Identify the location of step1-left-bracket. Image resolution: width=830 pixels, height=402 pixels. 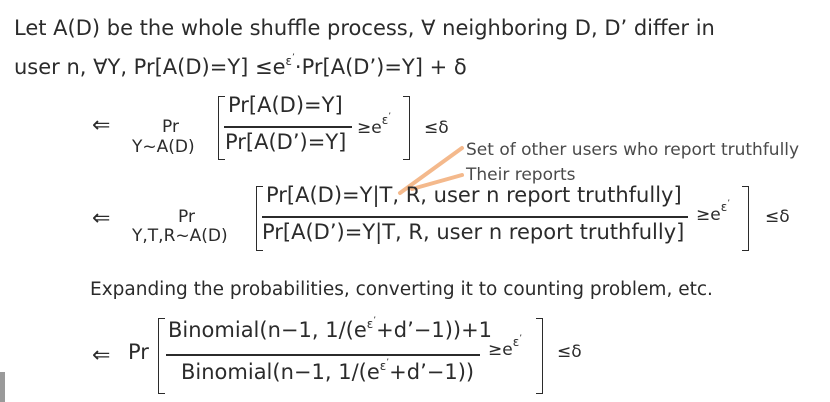
(221, 128).